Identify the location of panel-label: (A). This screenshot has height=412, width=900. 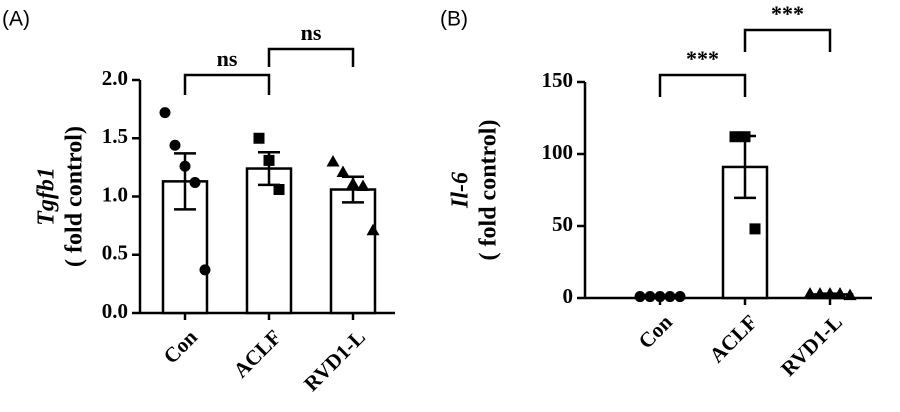
(16, 19).